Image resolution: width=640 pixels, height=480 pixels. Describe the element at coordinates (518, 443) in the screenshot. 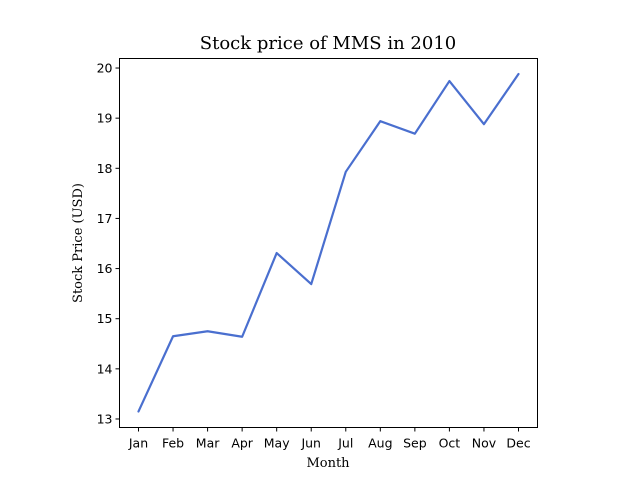

I see `x-tick-label: Dec` at that location.